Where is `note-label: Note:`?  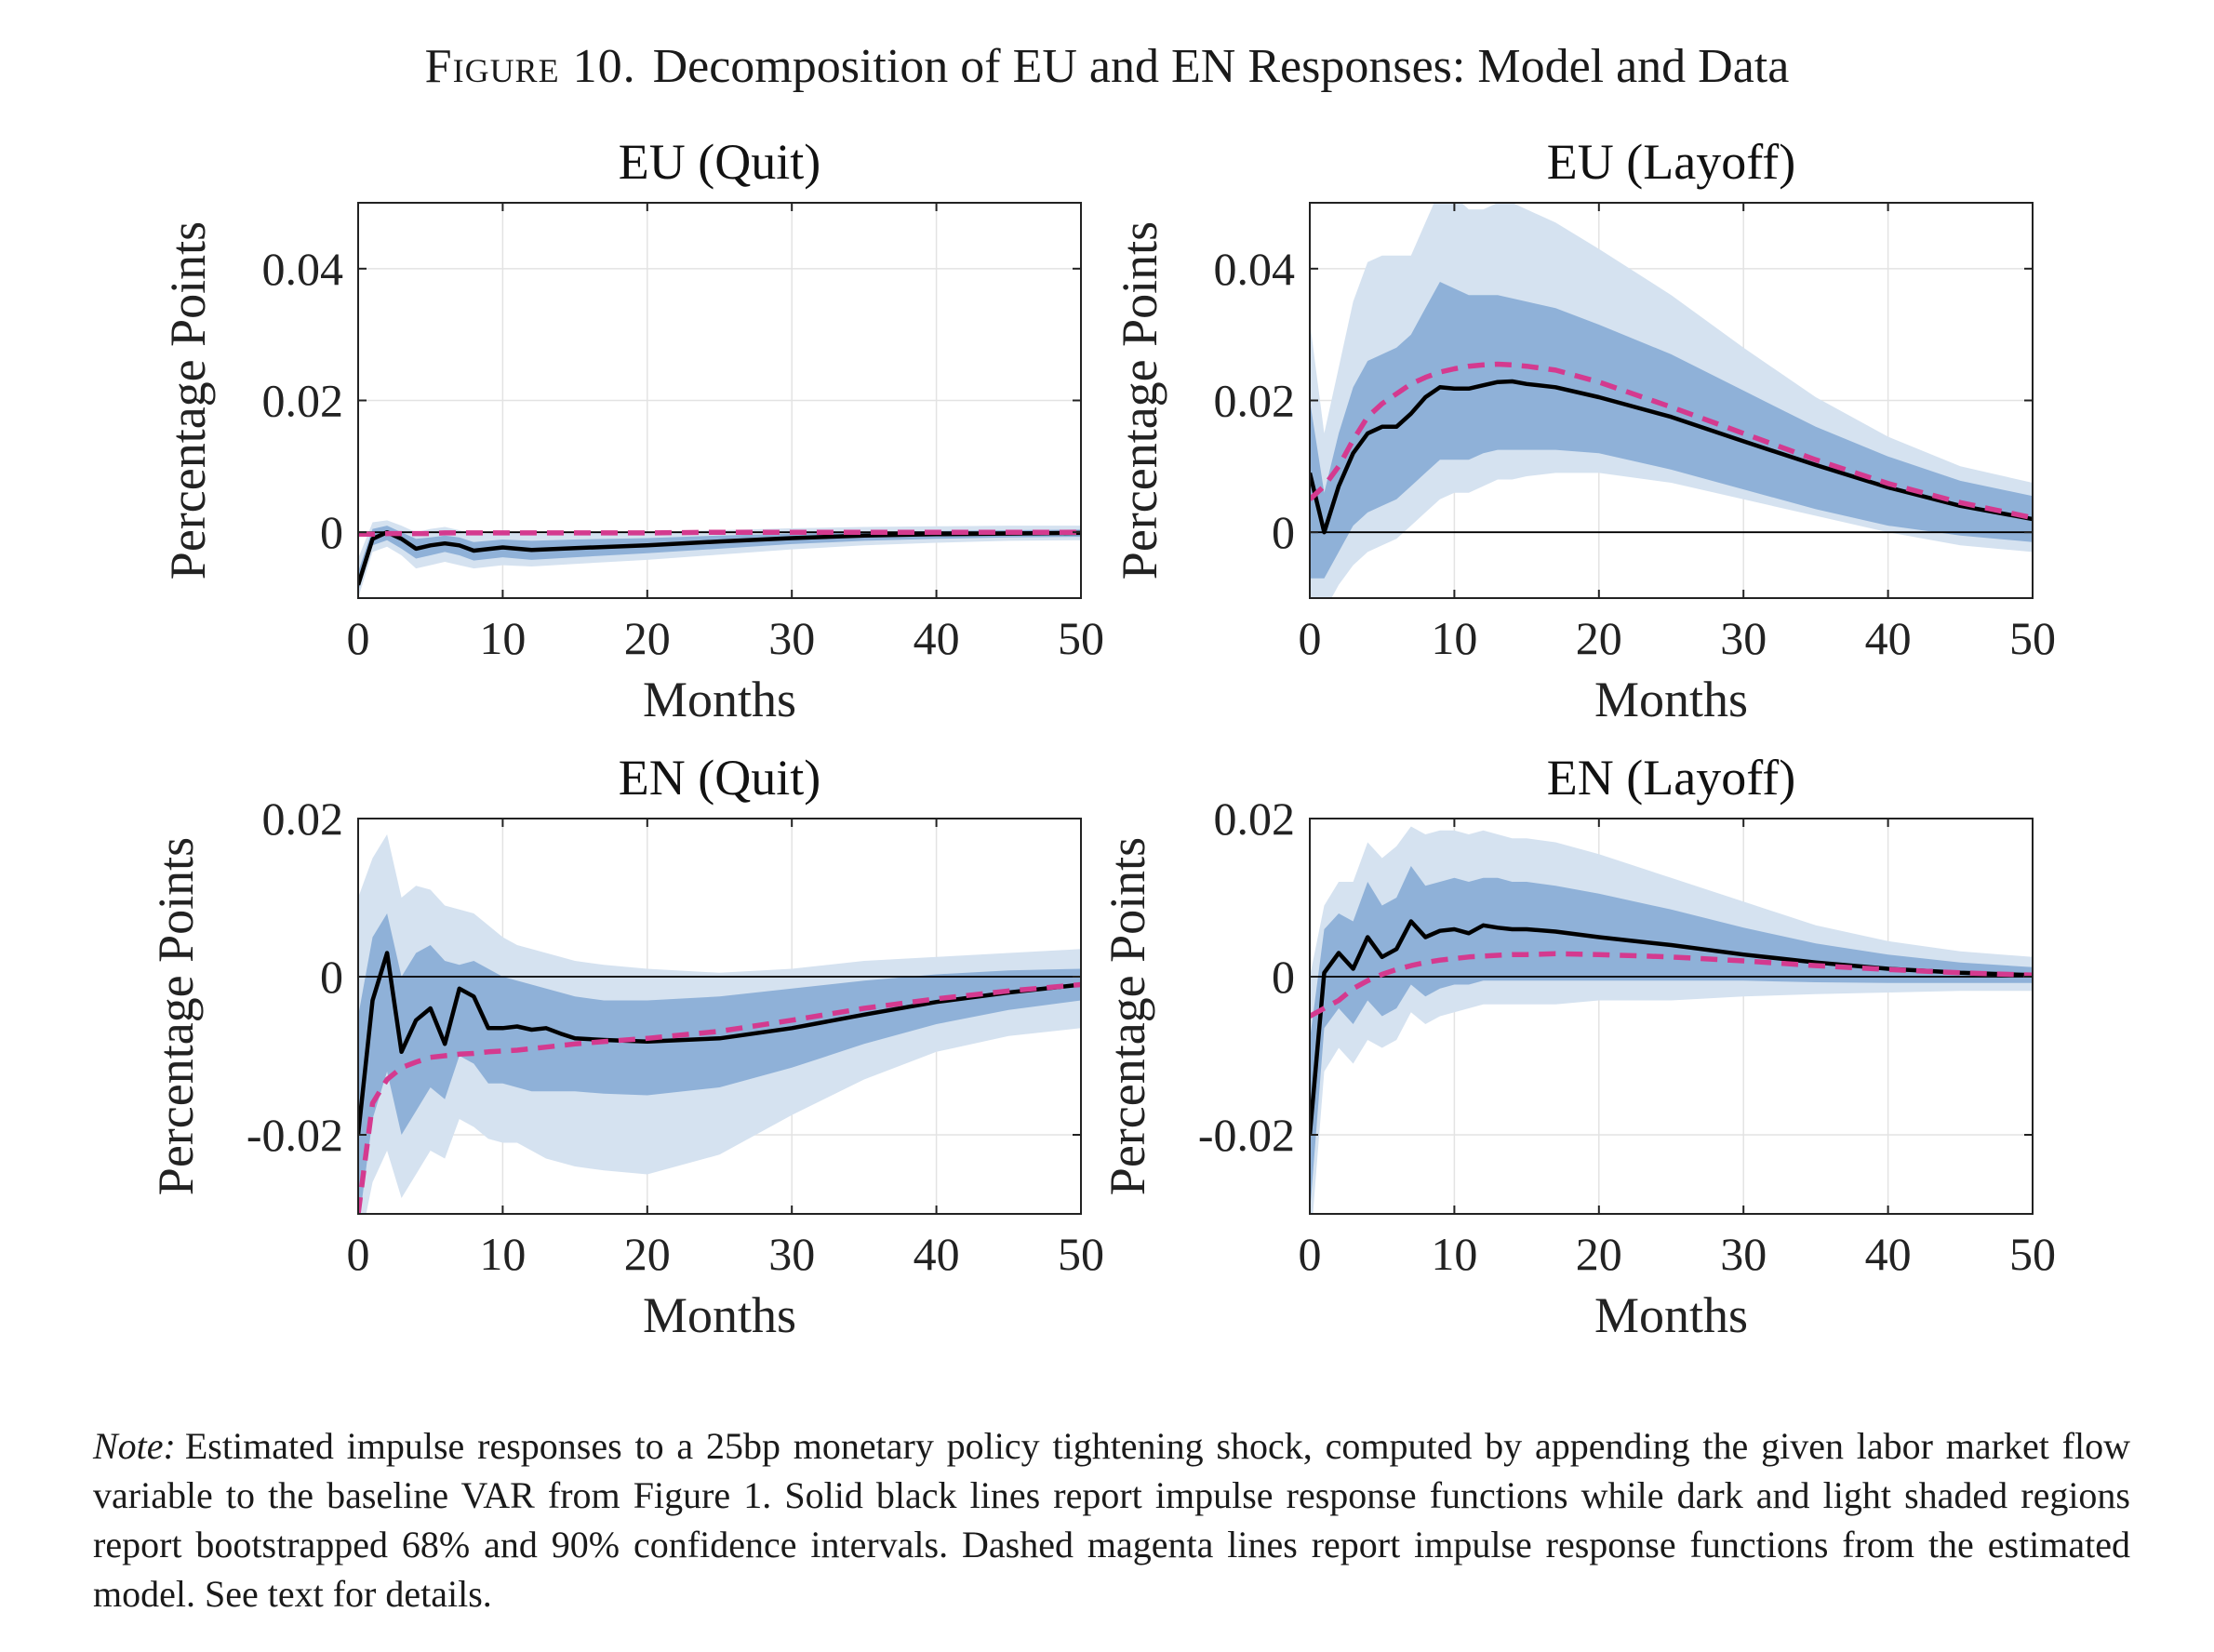
note-label: Note: is located at coordinates (134, 1446).